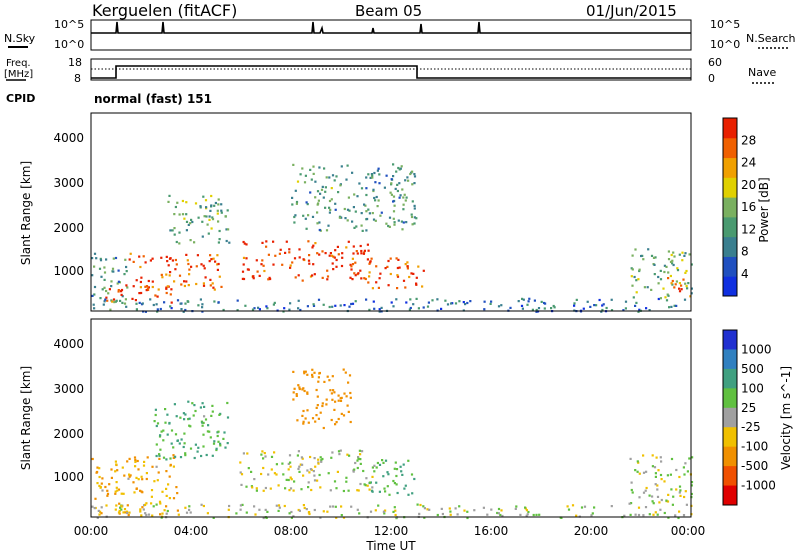  Describe the element at coordinates (164, 10) in the screenshot. I see `station-title: Kerguelen (fitACF)` at that location.